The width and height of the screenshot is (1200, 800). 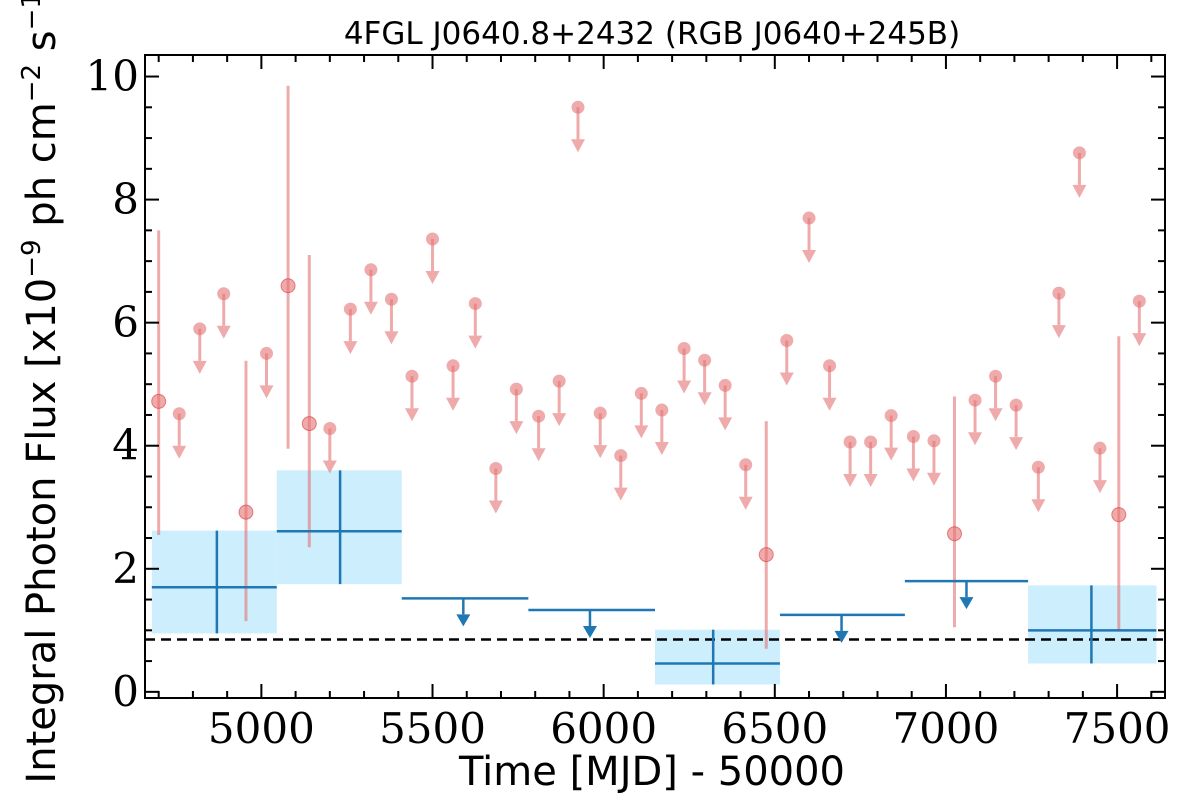 I want to click on y-tick-label: 8, so click(x=125, y=199).